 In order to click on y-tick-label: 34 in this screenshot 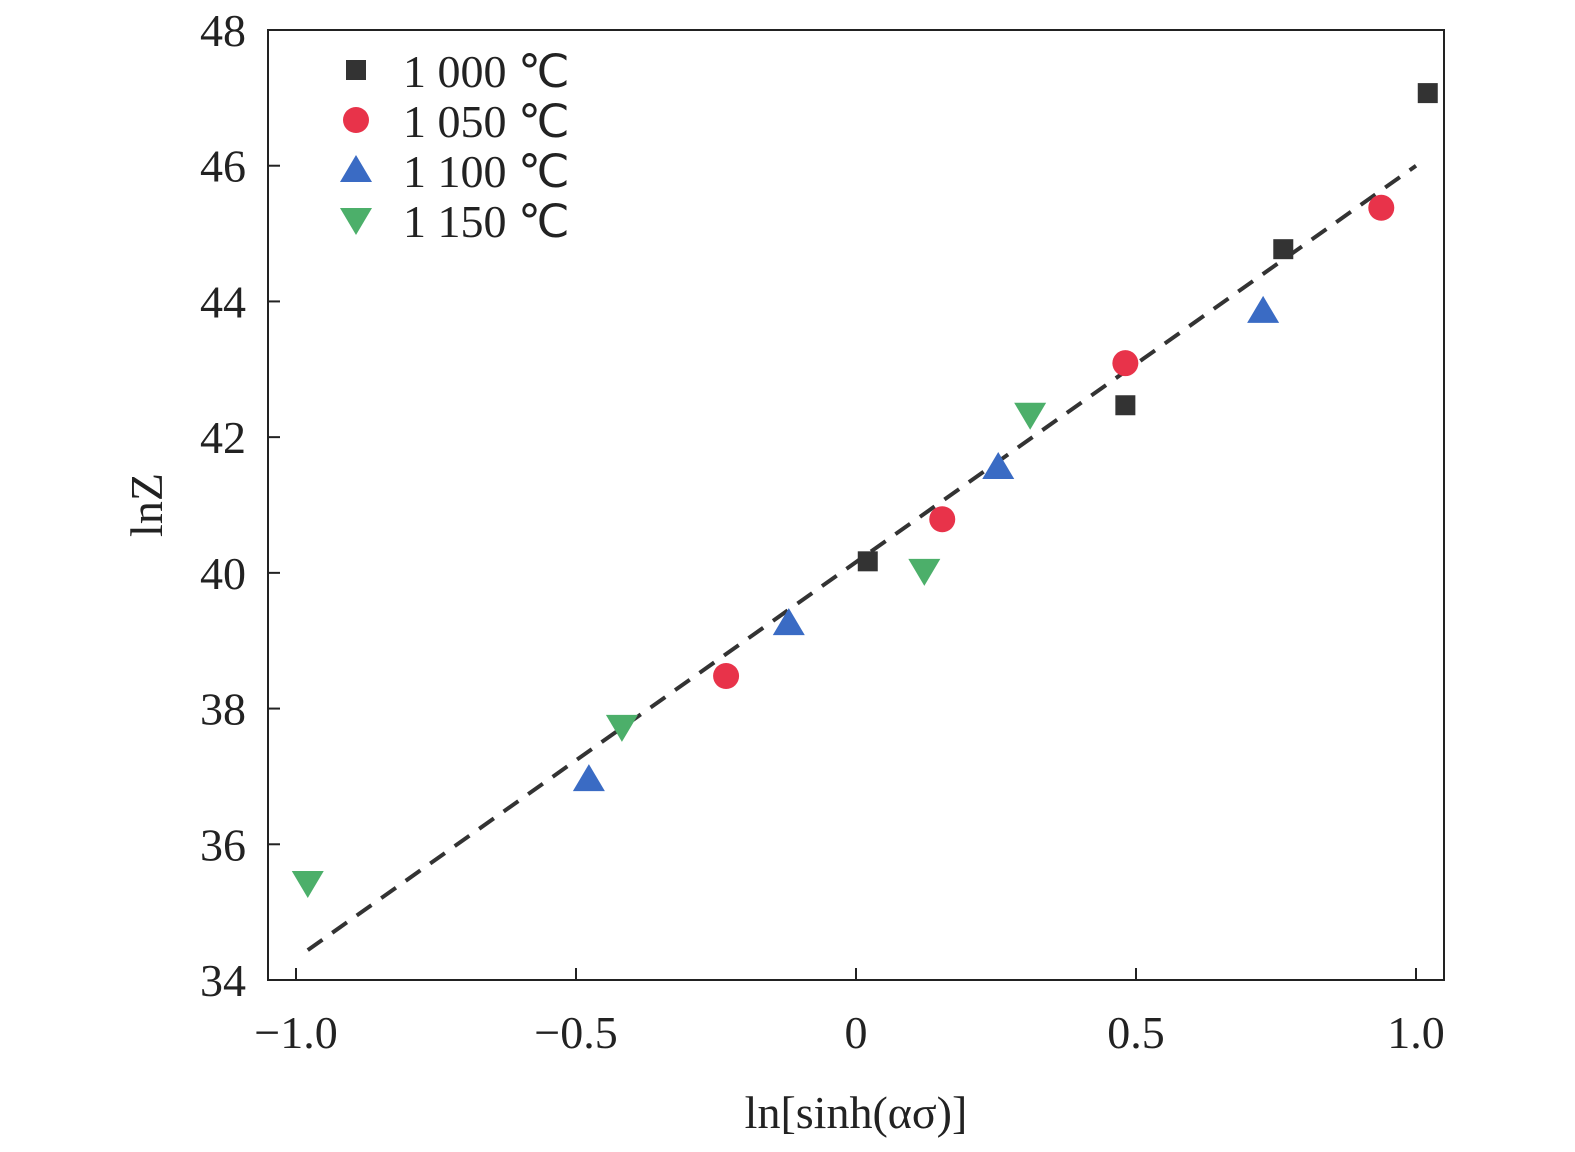, I will do `click(223, 980)`.